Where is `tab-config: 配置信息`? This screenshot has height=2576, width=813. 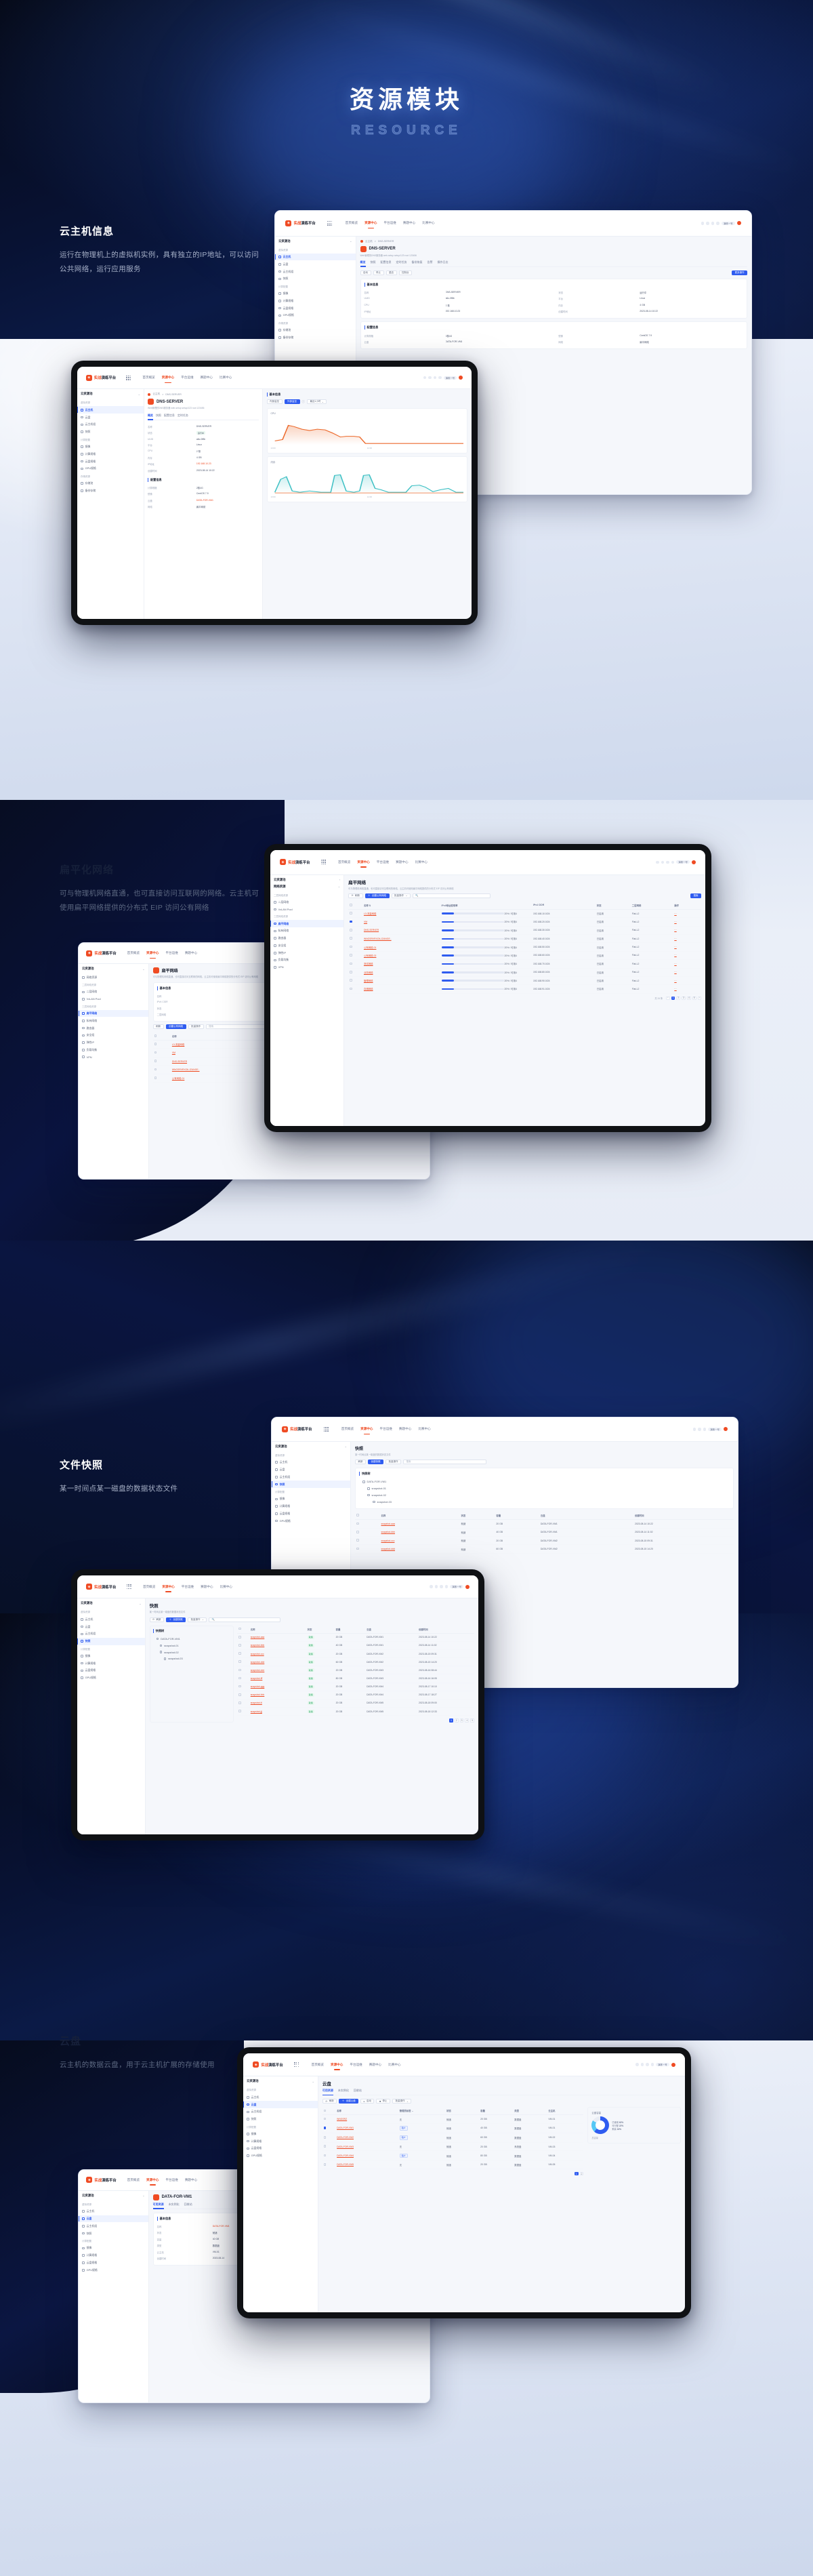 tab-config: 配置信息 is located at coordinates (386, 262).